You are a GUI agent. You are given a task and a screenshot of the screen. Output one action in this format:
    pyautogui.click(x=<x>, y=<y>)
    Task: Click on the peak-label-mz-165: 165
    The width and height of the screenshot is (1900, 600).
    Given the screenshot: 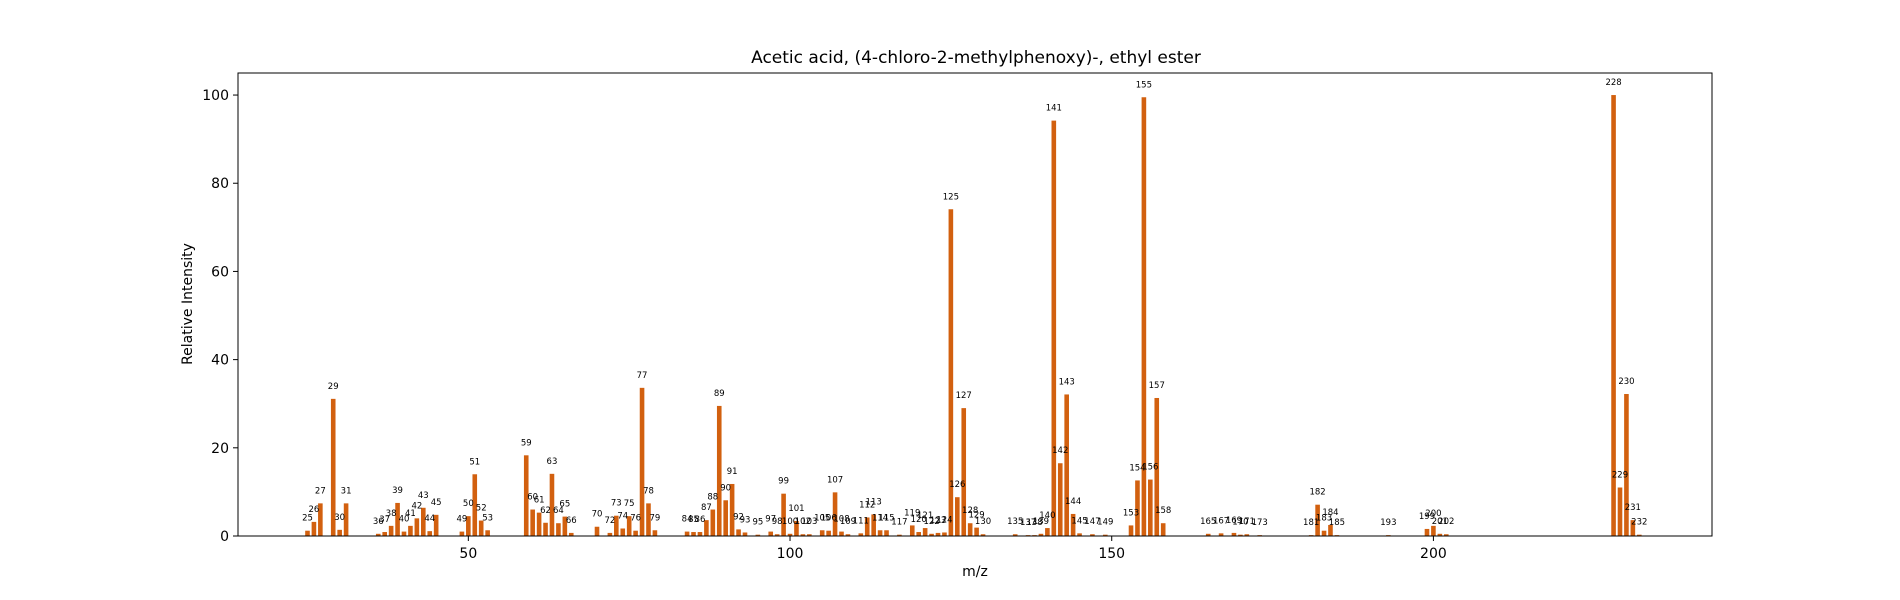 What is the action you would take?
    pyautogui.click(x=1208, y=522)
    